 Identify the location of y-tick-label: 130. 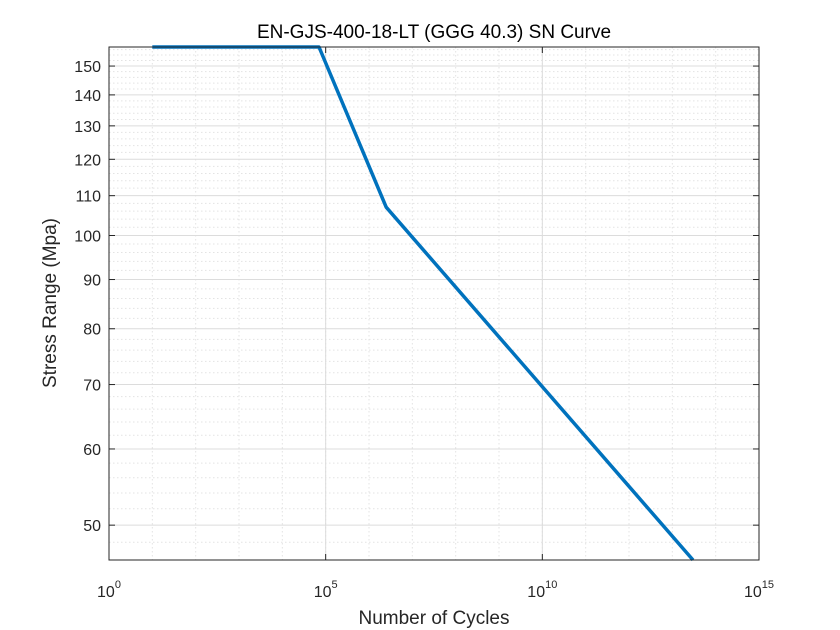
(87, 127).